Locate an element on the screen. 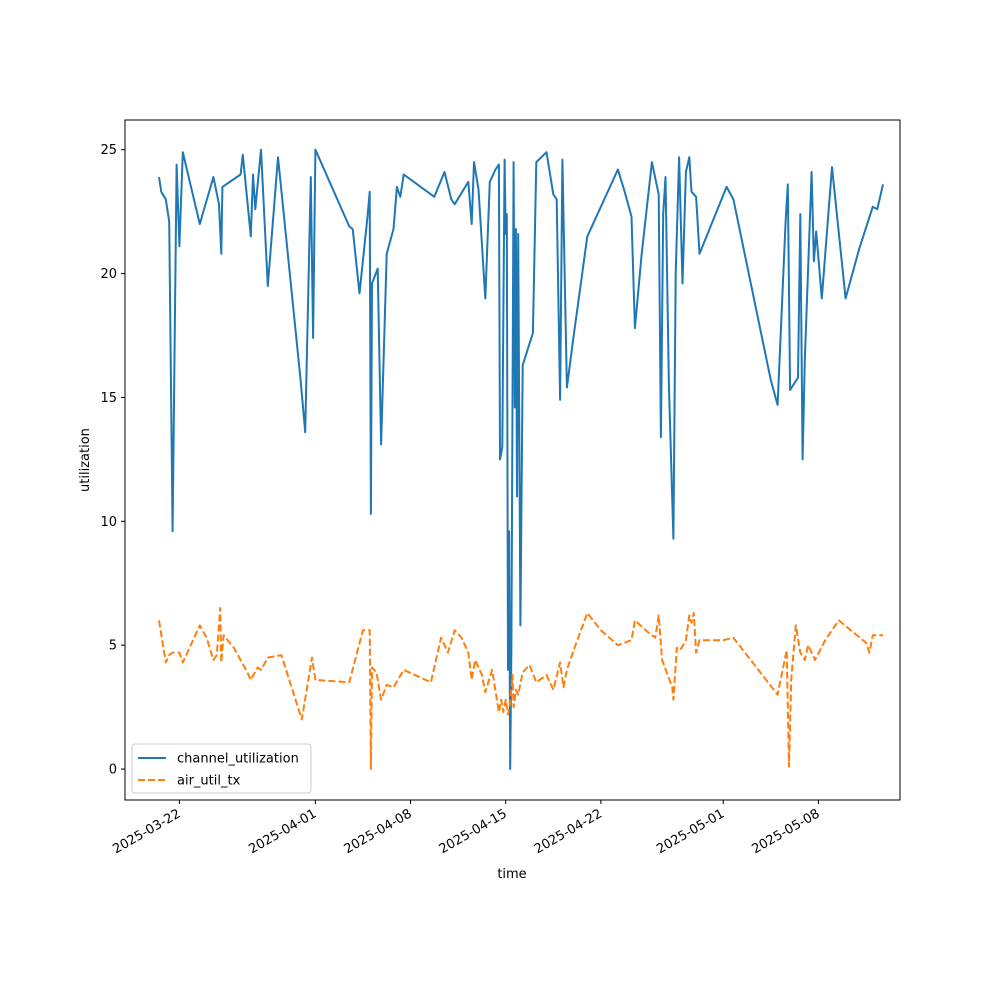 The image size is (1000, 1000). y-tick-label: 0 is located at coordinates (113, 770).